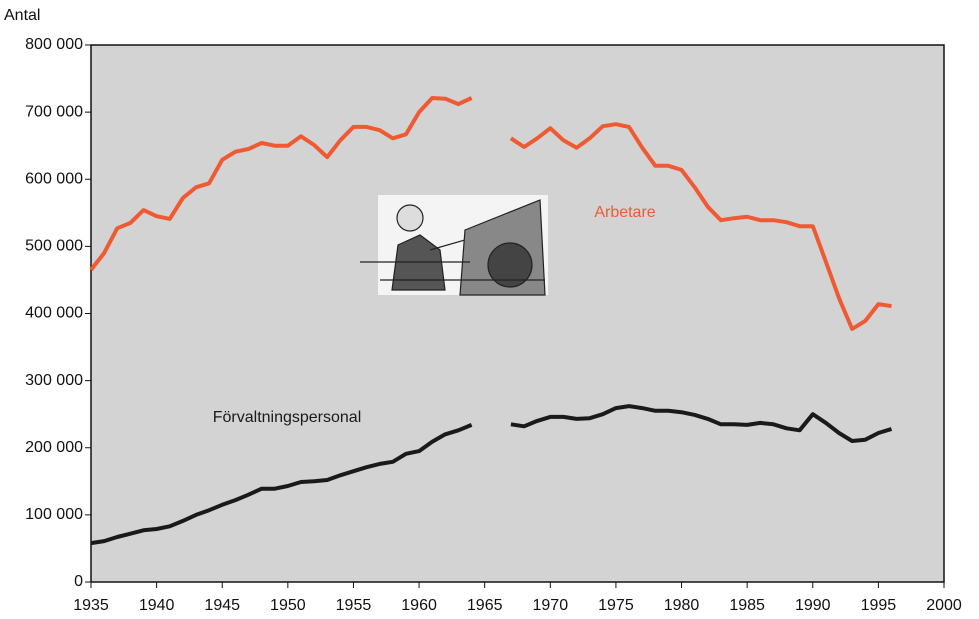  I want to click on x-tick-label: 1975, so click(616, 605).